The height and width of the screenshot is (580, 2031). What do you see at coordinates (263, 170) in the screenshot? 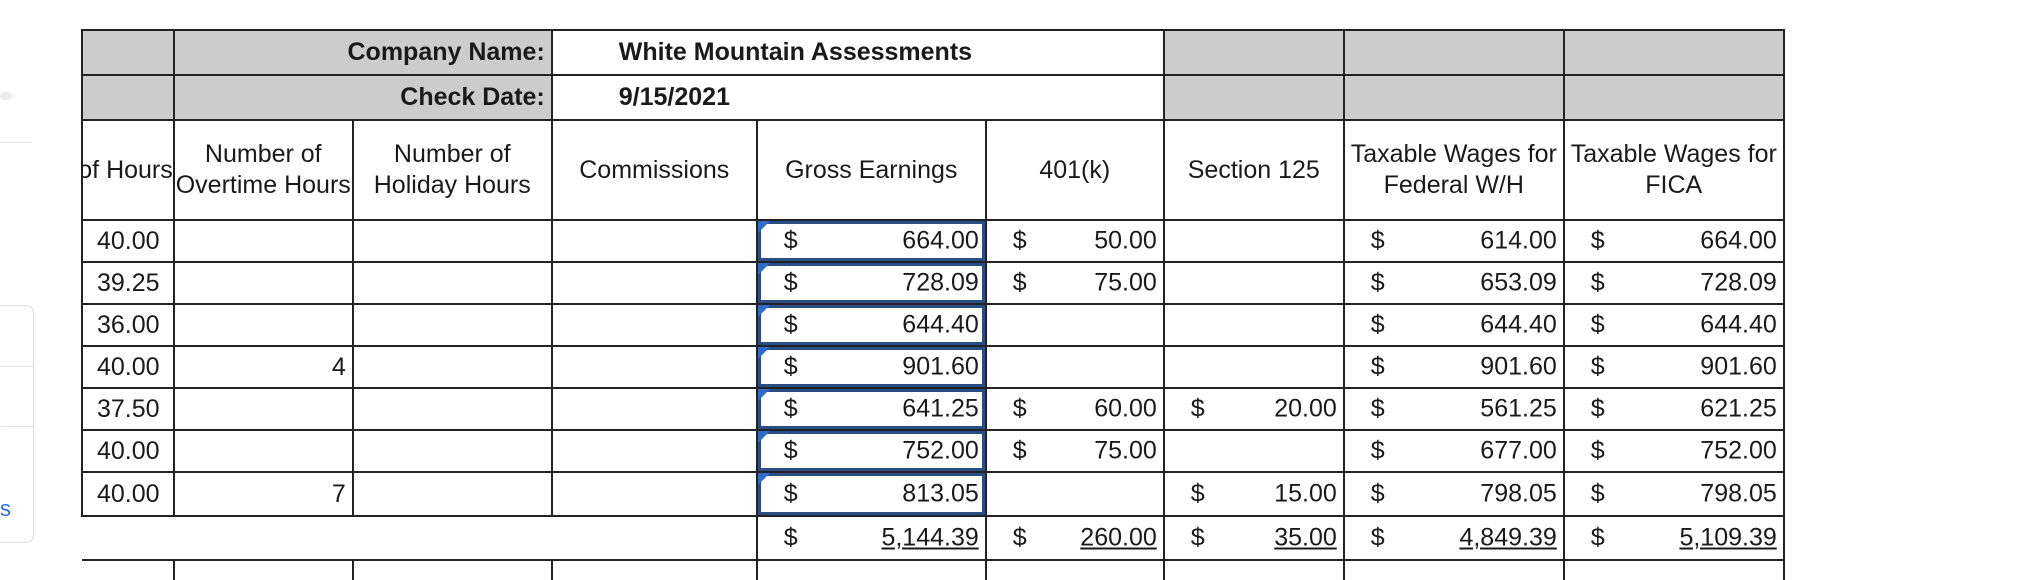
I see `col-header-overtime: Number of Overtime Hours` at bounding box center [263, 170].